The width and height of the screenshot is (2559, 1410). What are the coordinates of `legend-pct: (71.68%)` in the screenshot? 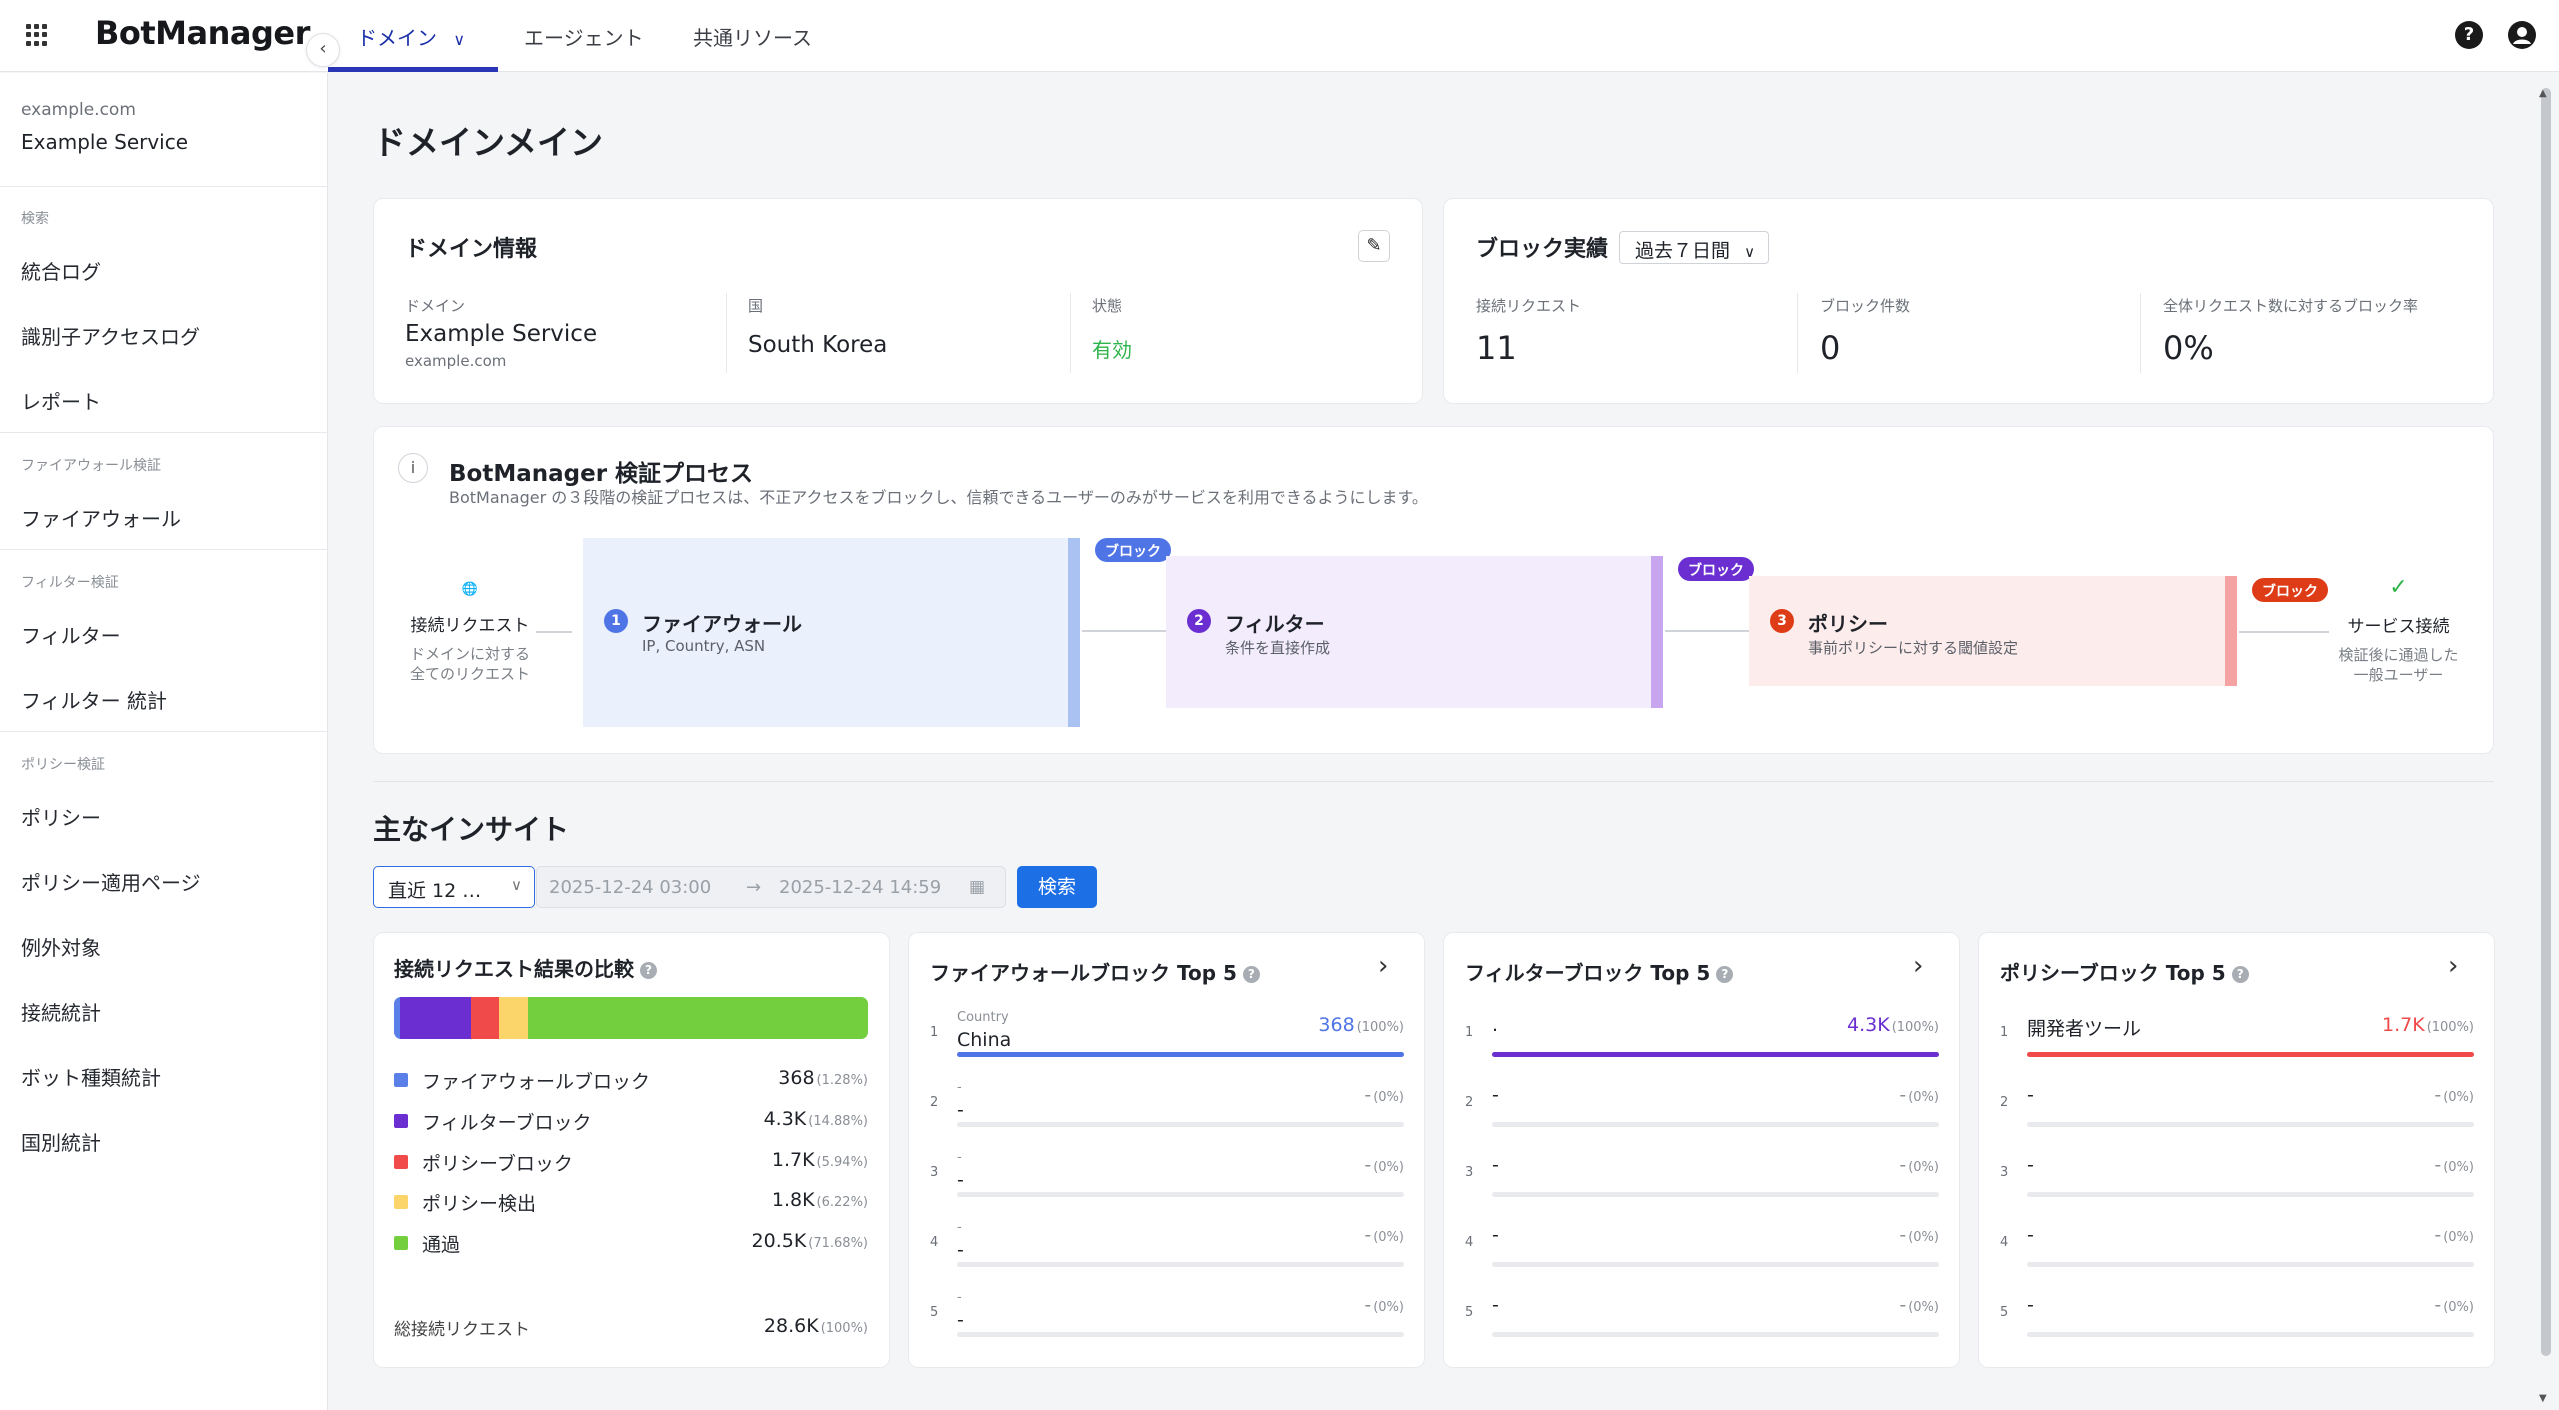 It's located at (838, 1244).